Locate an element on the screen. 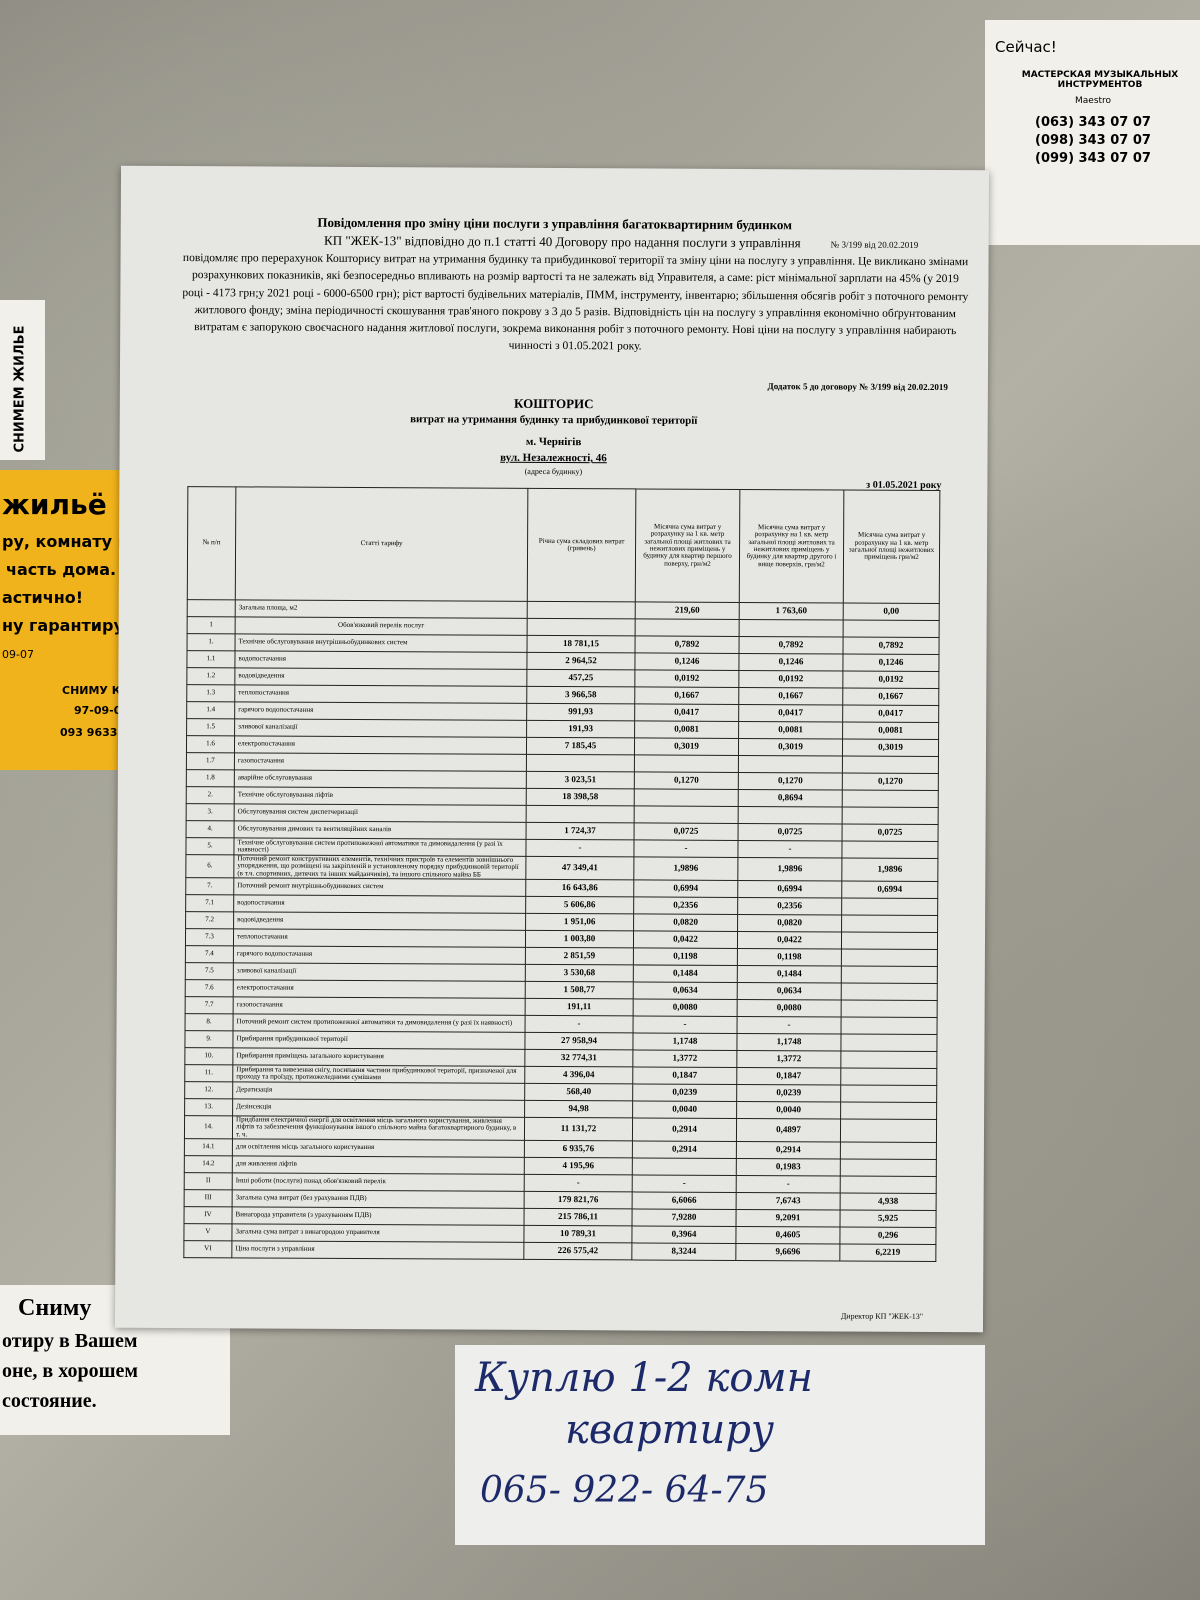  table-cell: Обов'язковий перелік послуг is located at coordinates (381, 626).